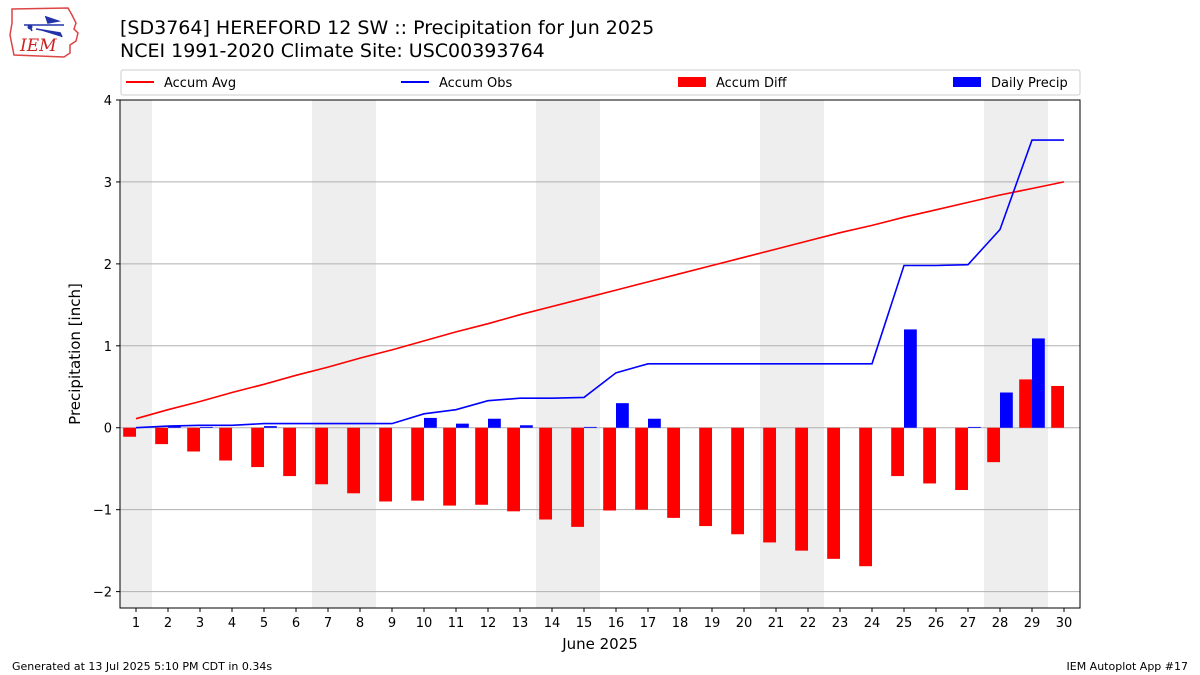 The width and height of the screenshot is (1200, 675). What do you see at coordinates (108, 183) in the screenshot?
I see `y-tick-label: 3` at bounding box center [108, 183].